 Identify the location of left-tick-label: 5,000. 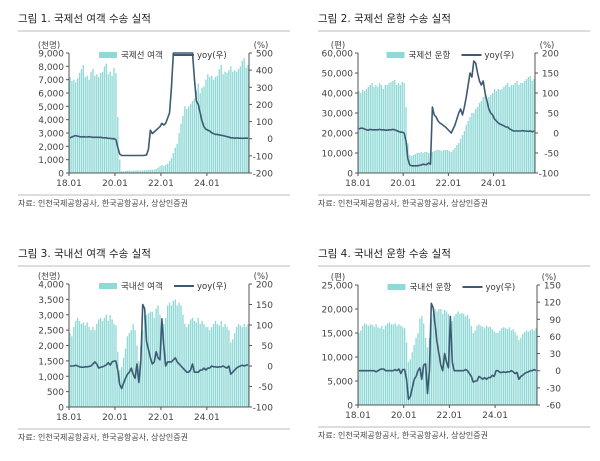
(51, 108).